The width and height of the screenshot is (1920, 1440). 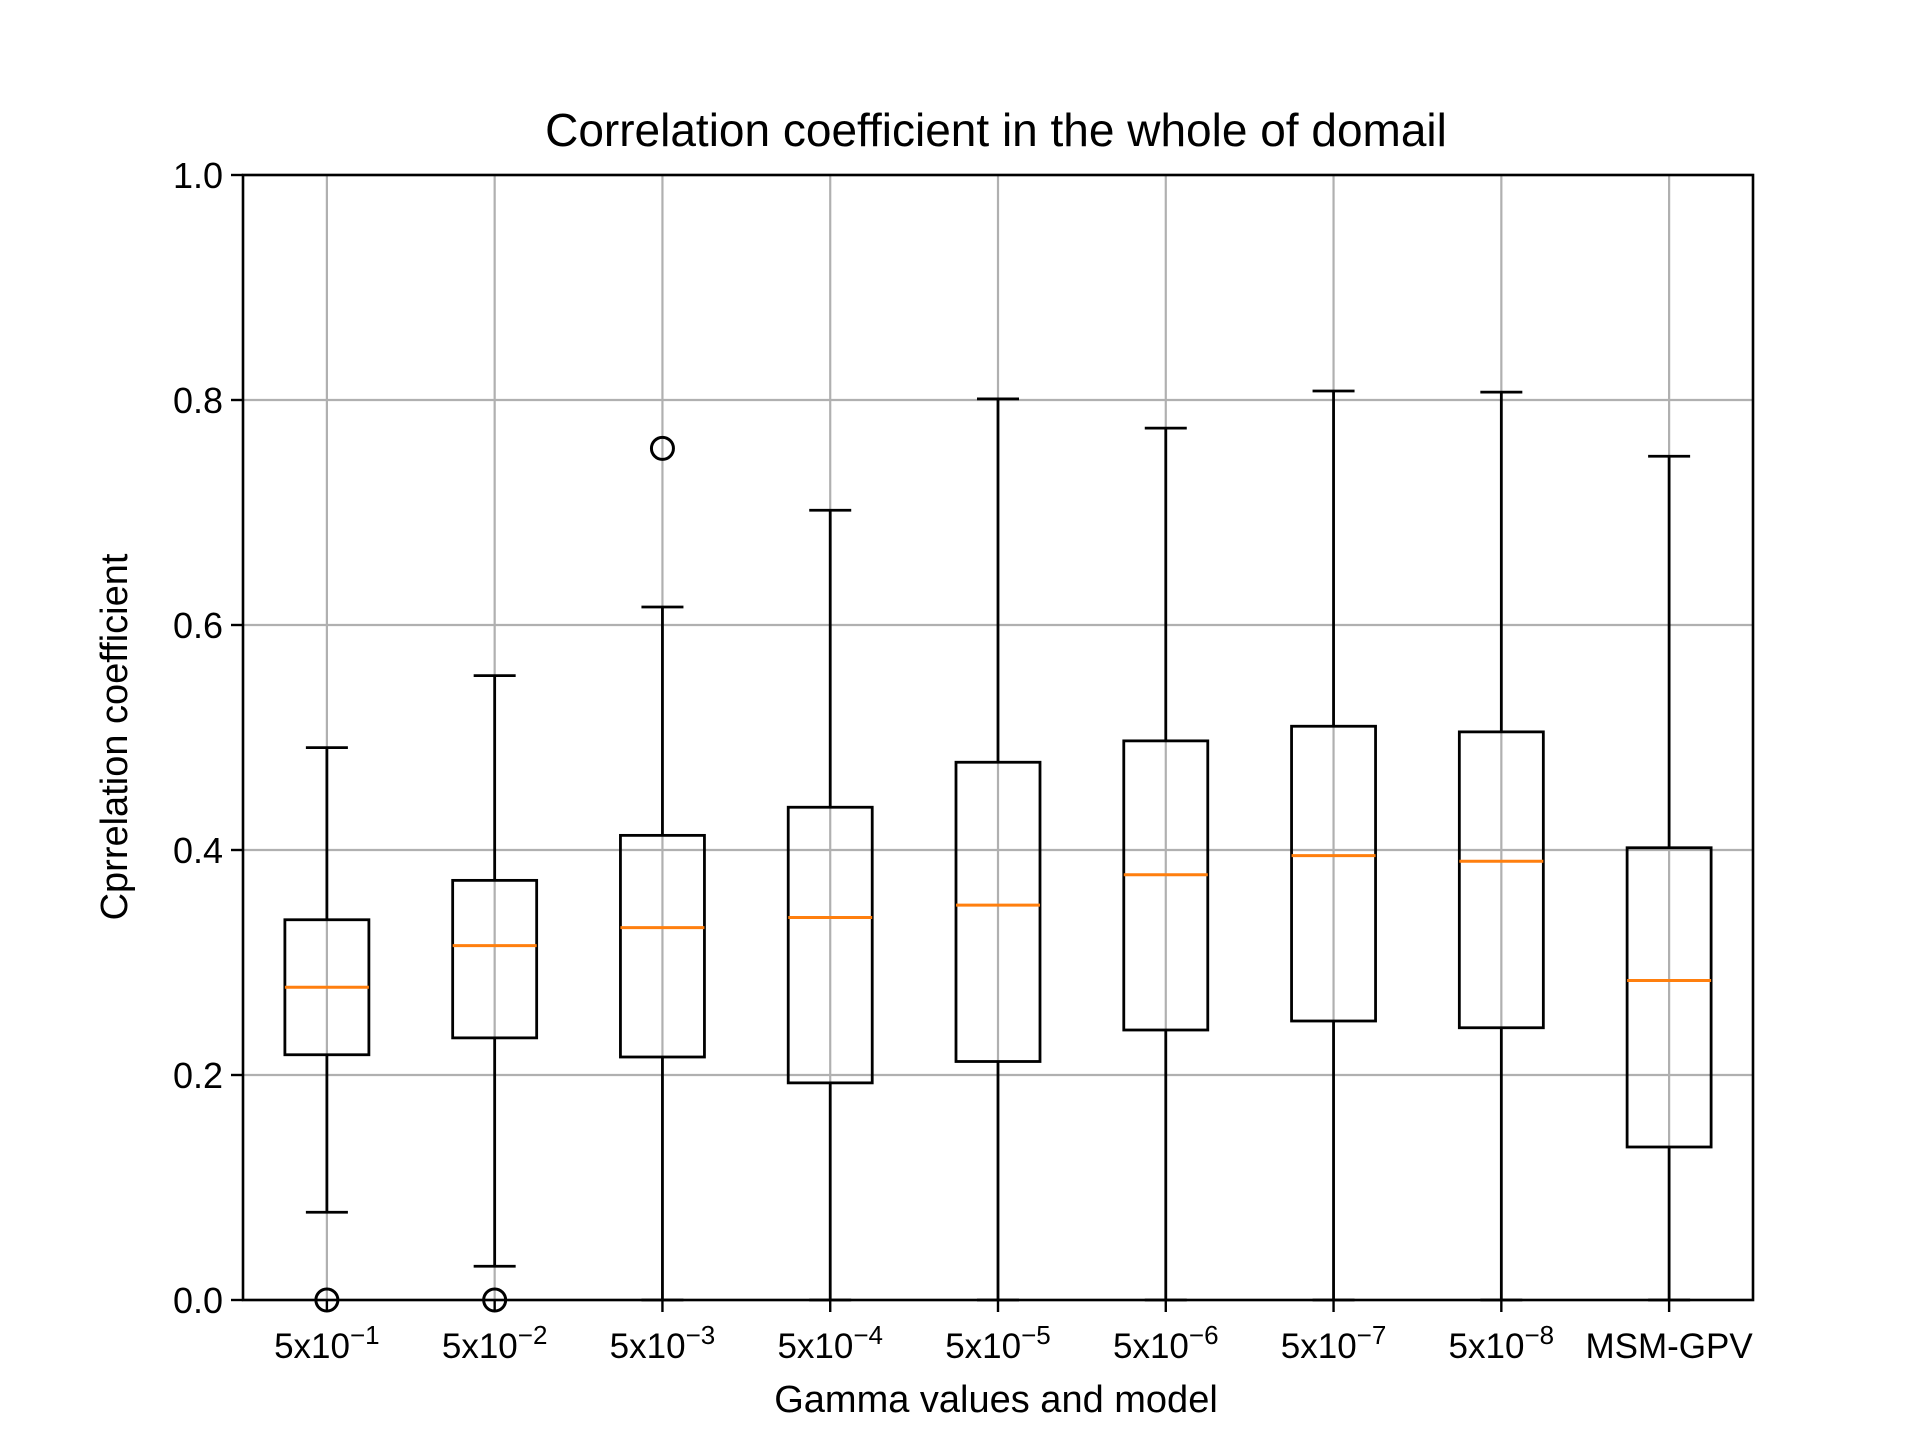 I want to click on y-tick-label: 0.0, so click(x=198, y=1300).